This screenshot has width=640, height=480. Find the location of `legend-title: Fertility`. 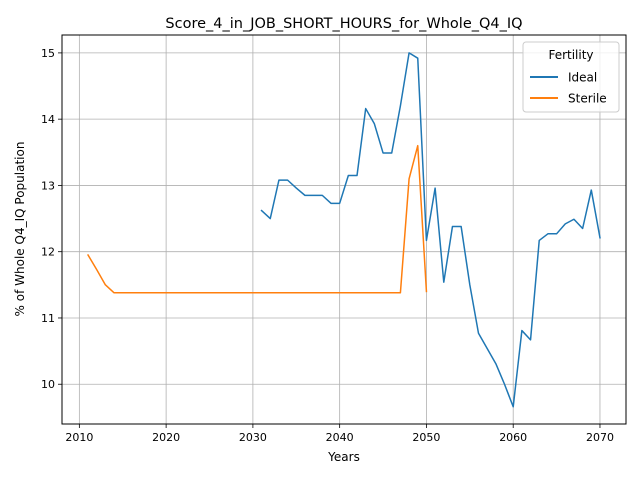

legend-title: Fertility is located at coordinates (570, 55).